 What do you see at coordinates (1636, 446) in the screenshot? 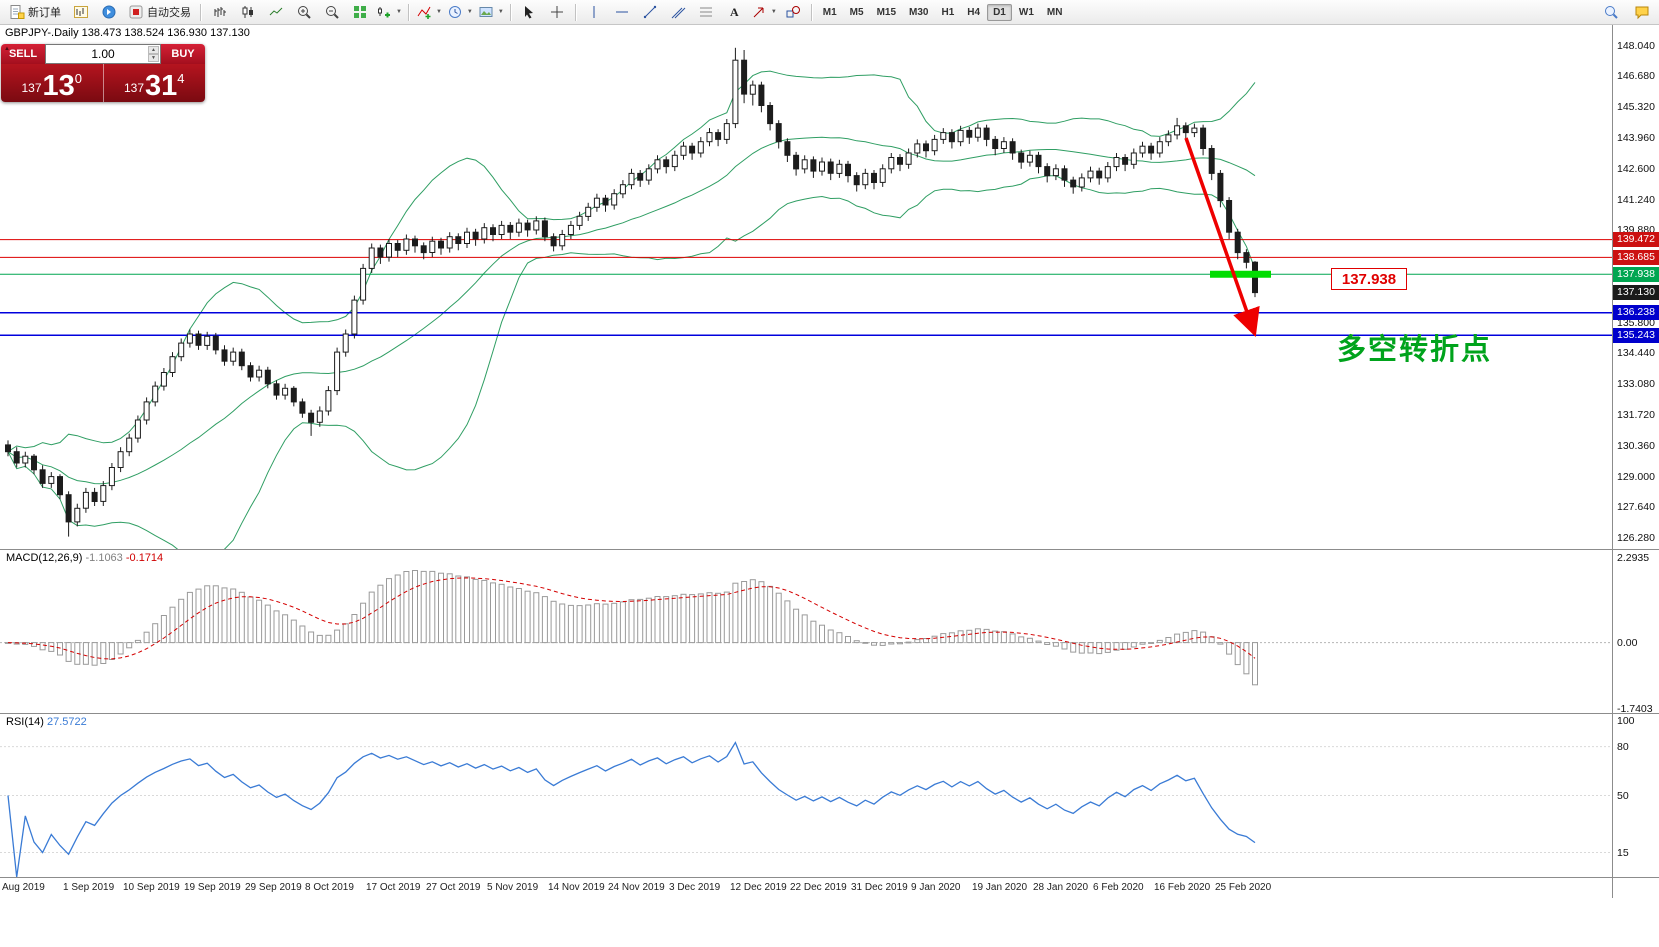
I see `price-tick: 130.360` at bounding box center [1636, 446].